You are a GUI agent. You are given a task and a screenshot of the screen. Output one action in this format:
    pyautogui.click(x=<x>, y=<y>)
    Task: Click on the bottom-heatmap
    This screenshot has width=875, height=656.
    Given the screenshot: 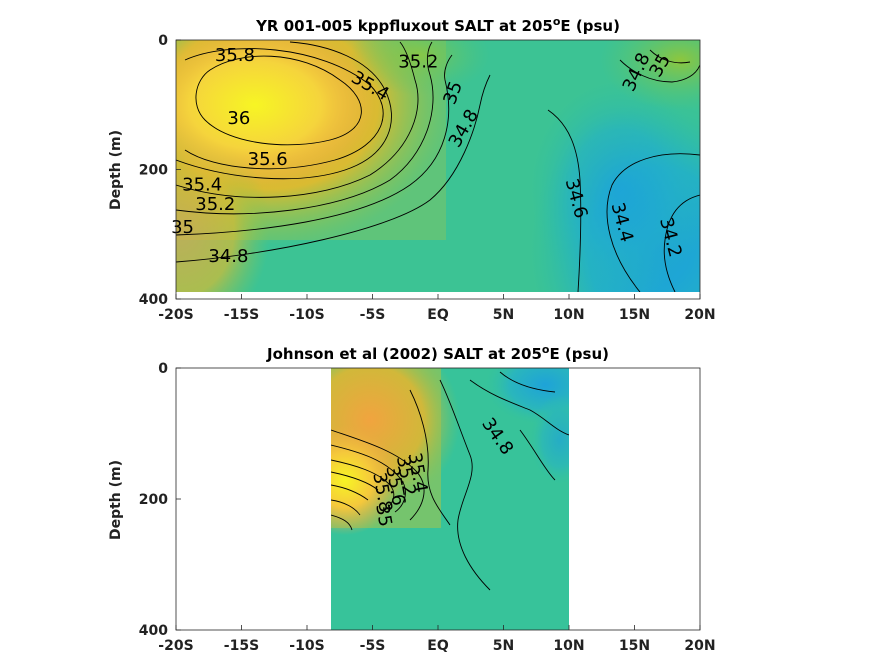 What is the action you would take?
    pyautogui.click(x=450, y=499)
    